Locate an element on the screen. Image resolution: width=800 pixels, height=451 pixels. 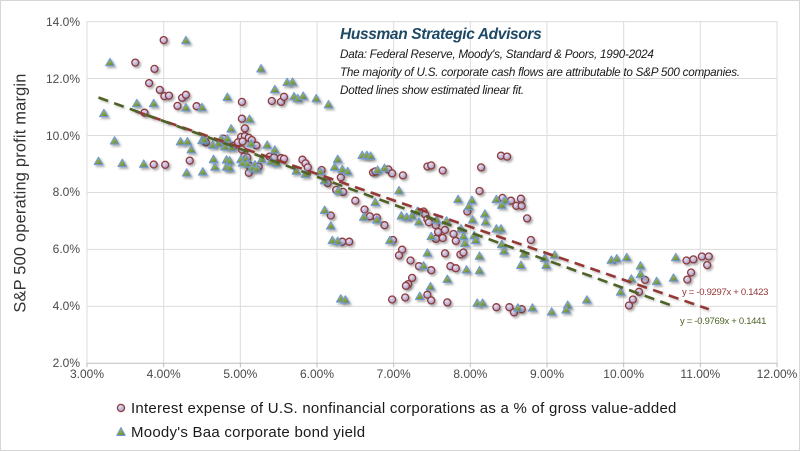
y-tick-label: 12.0% is located at coordinates (62, 78).